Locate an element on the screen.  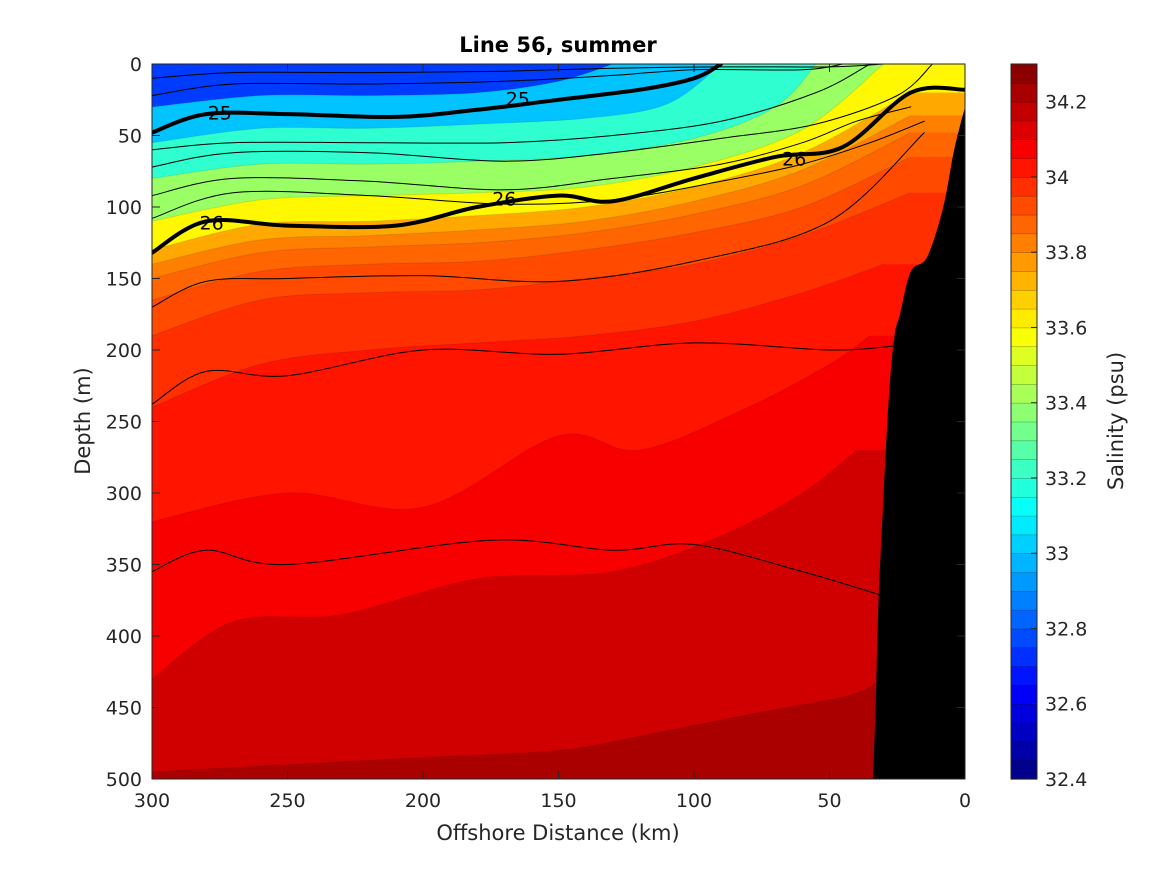
y-tick-label: 0 is located at coordinates (136, 65).